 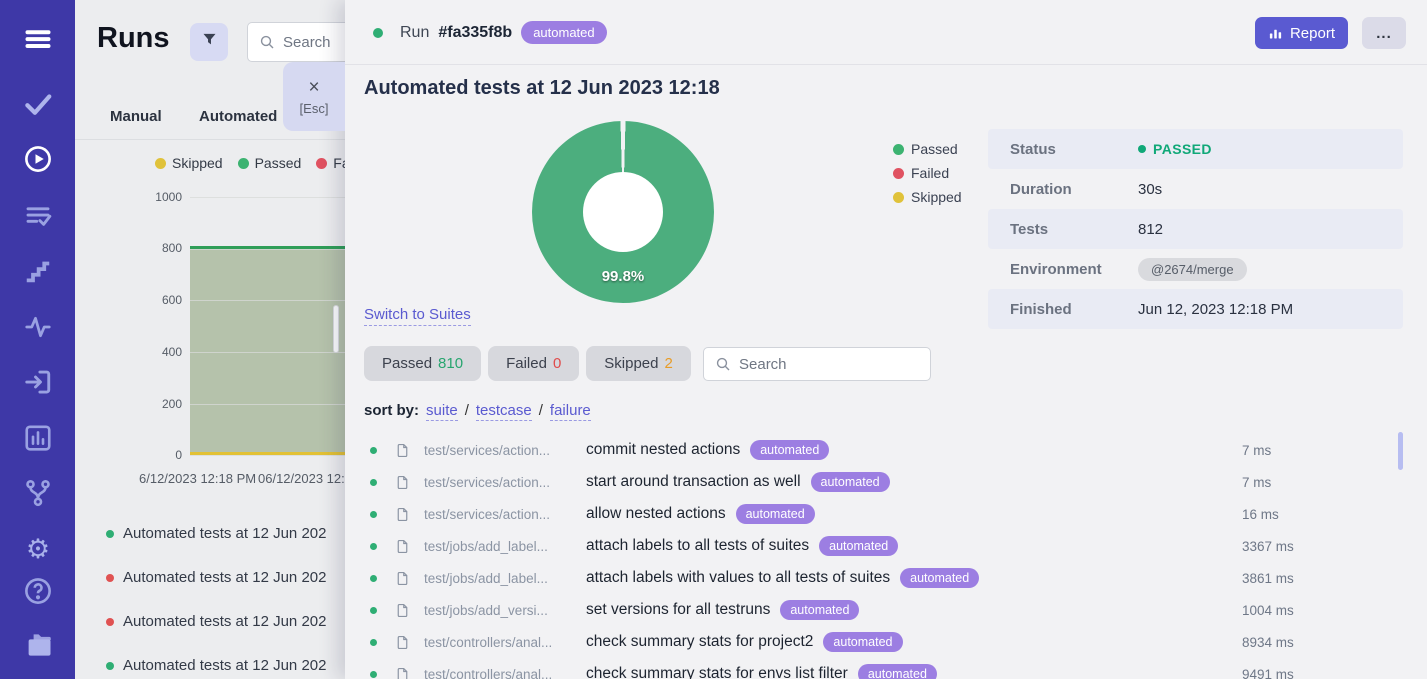 What do you see at coordinates (668, 363) in the screenshot?
I see `skipped-count: 2` at bounding box center [668, 363].